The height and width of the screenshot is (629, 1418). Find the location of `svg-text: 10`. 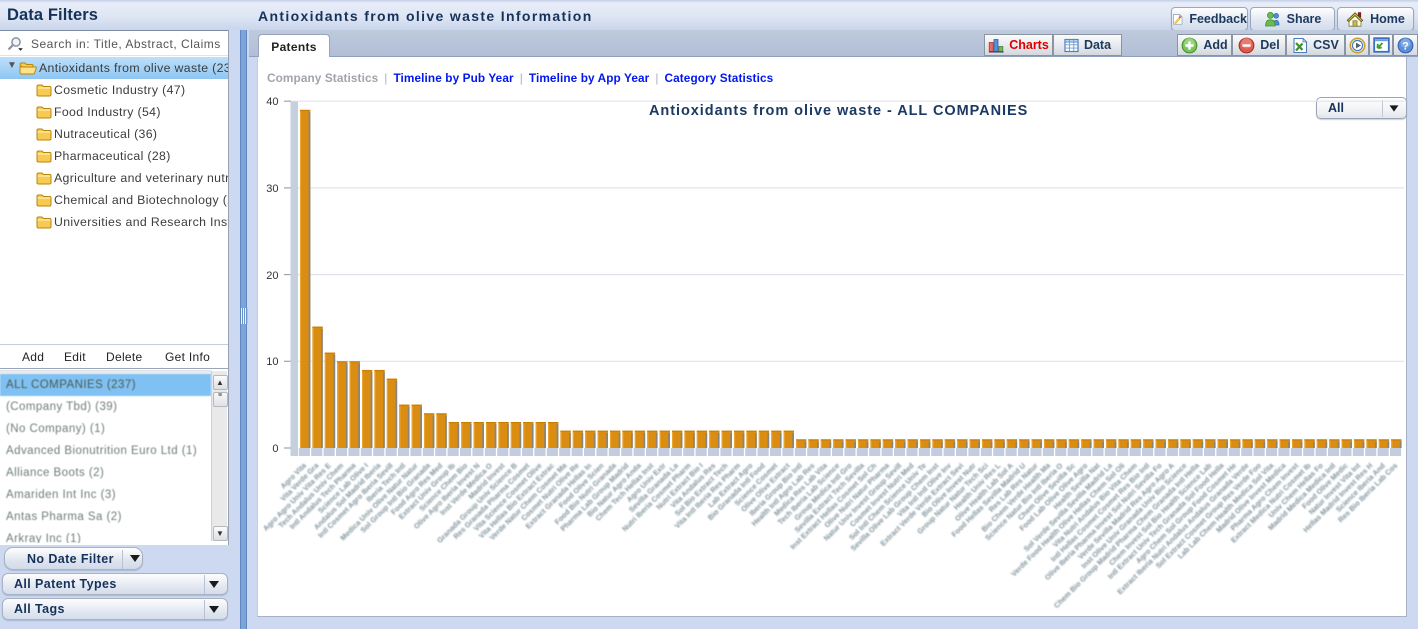

svg-text: 10 is located at coordinates (272, 362).